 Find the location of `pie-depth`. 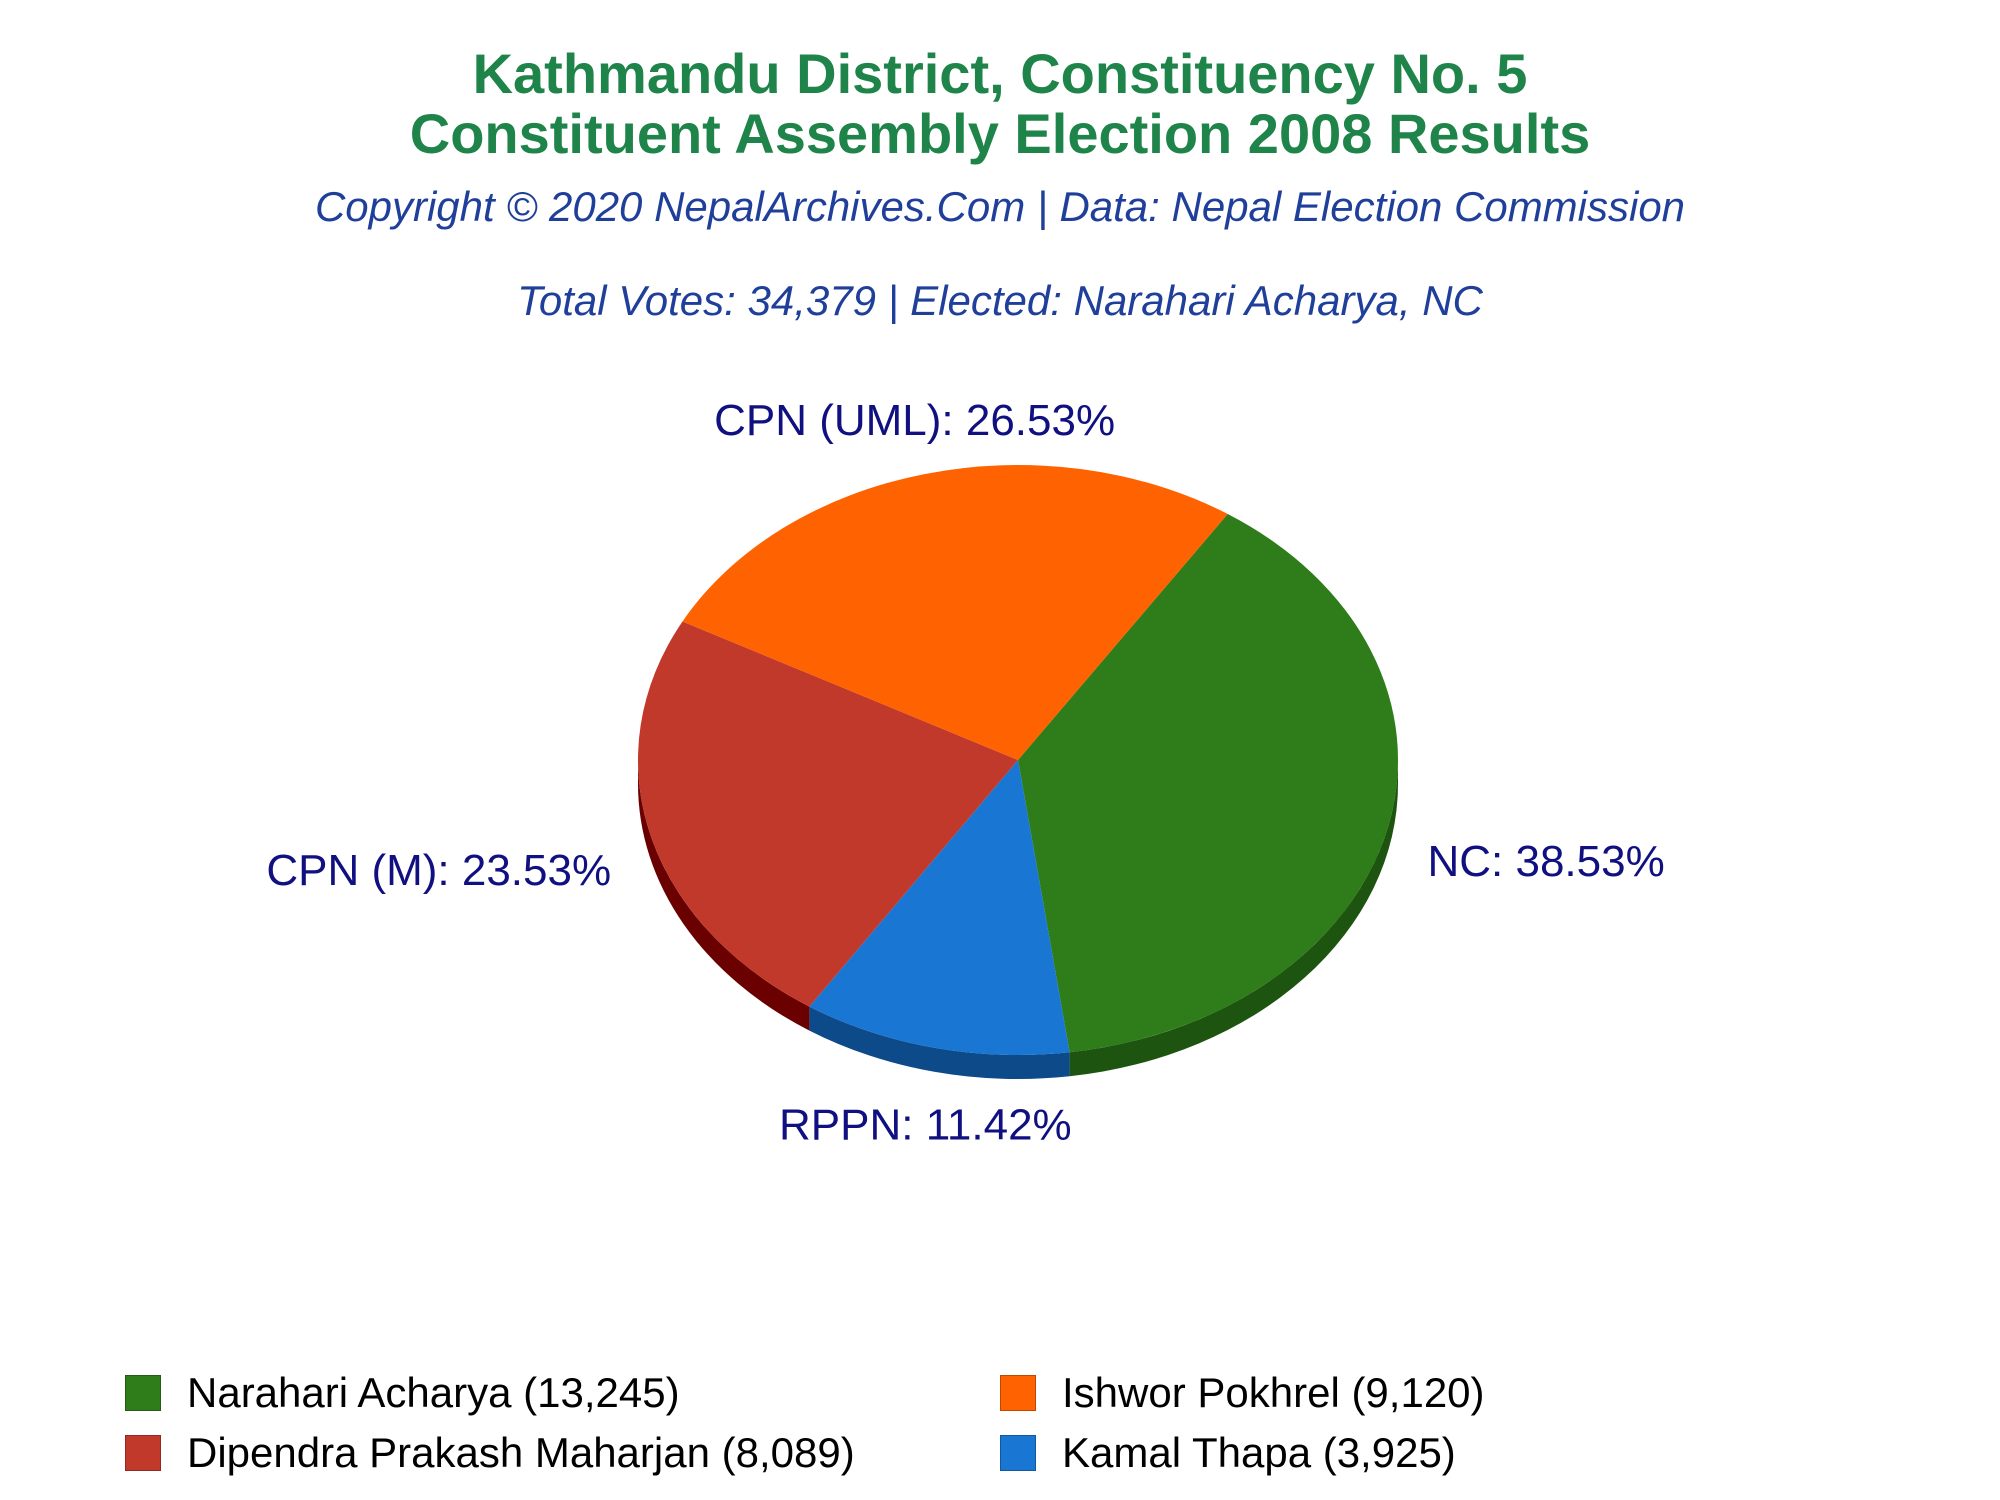

pie-depth is located at coordinates (1018, 920).